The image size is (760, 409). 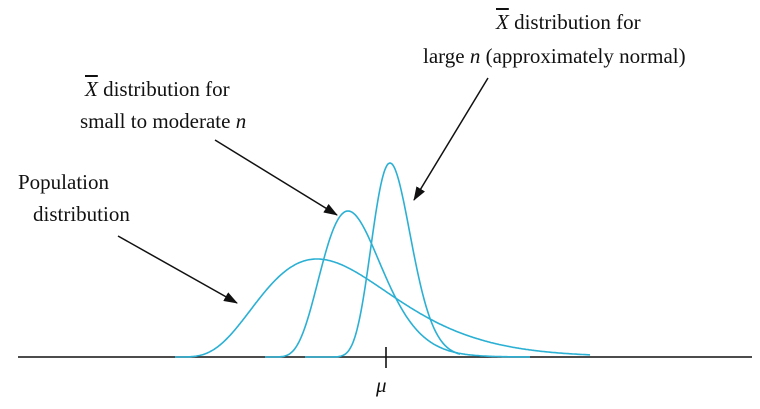 What do you see at coordinates (446, 56) in the screenshot?
I see `large-n-label-line2-pre: large` at bounding box center [446, 56].